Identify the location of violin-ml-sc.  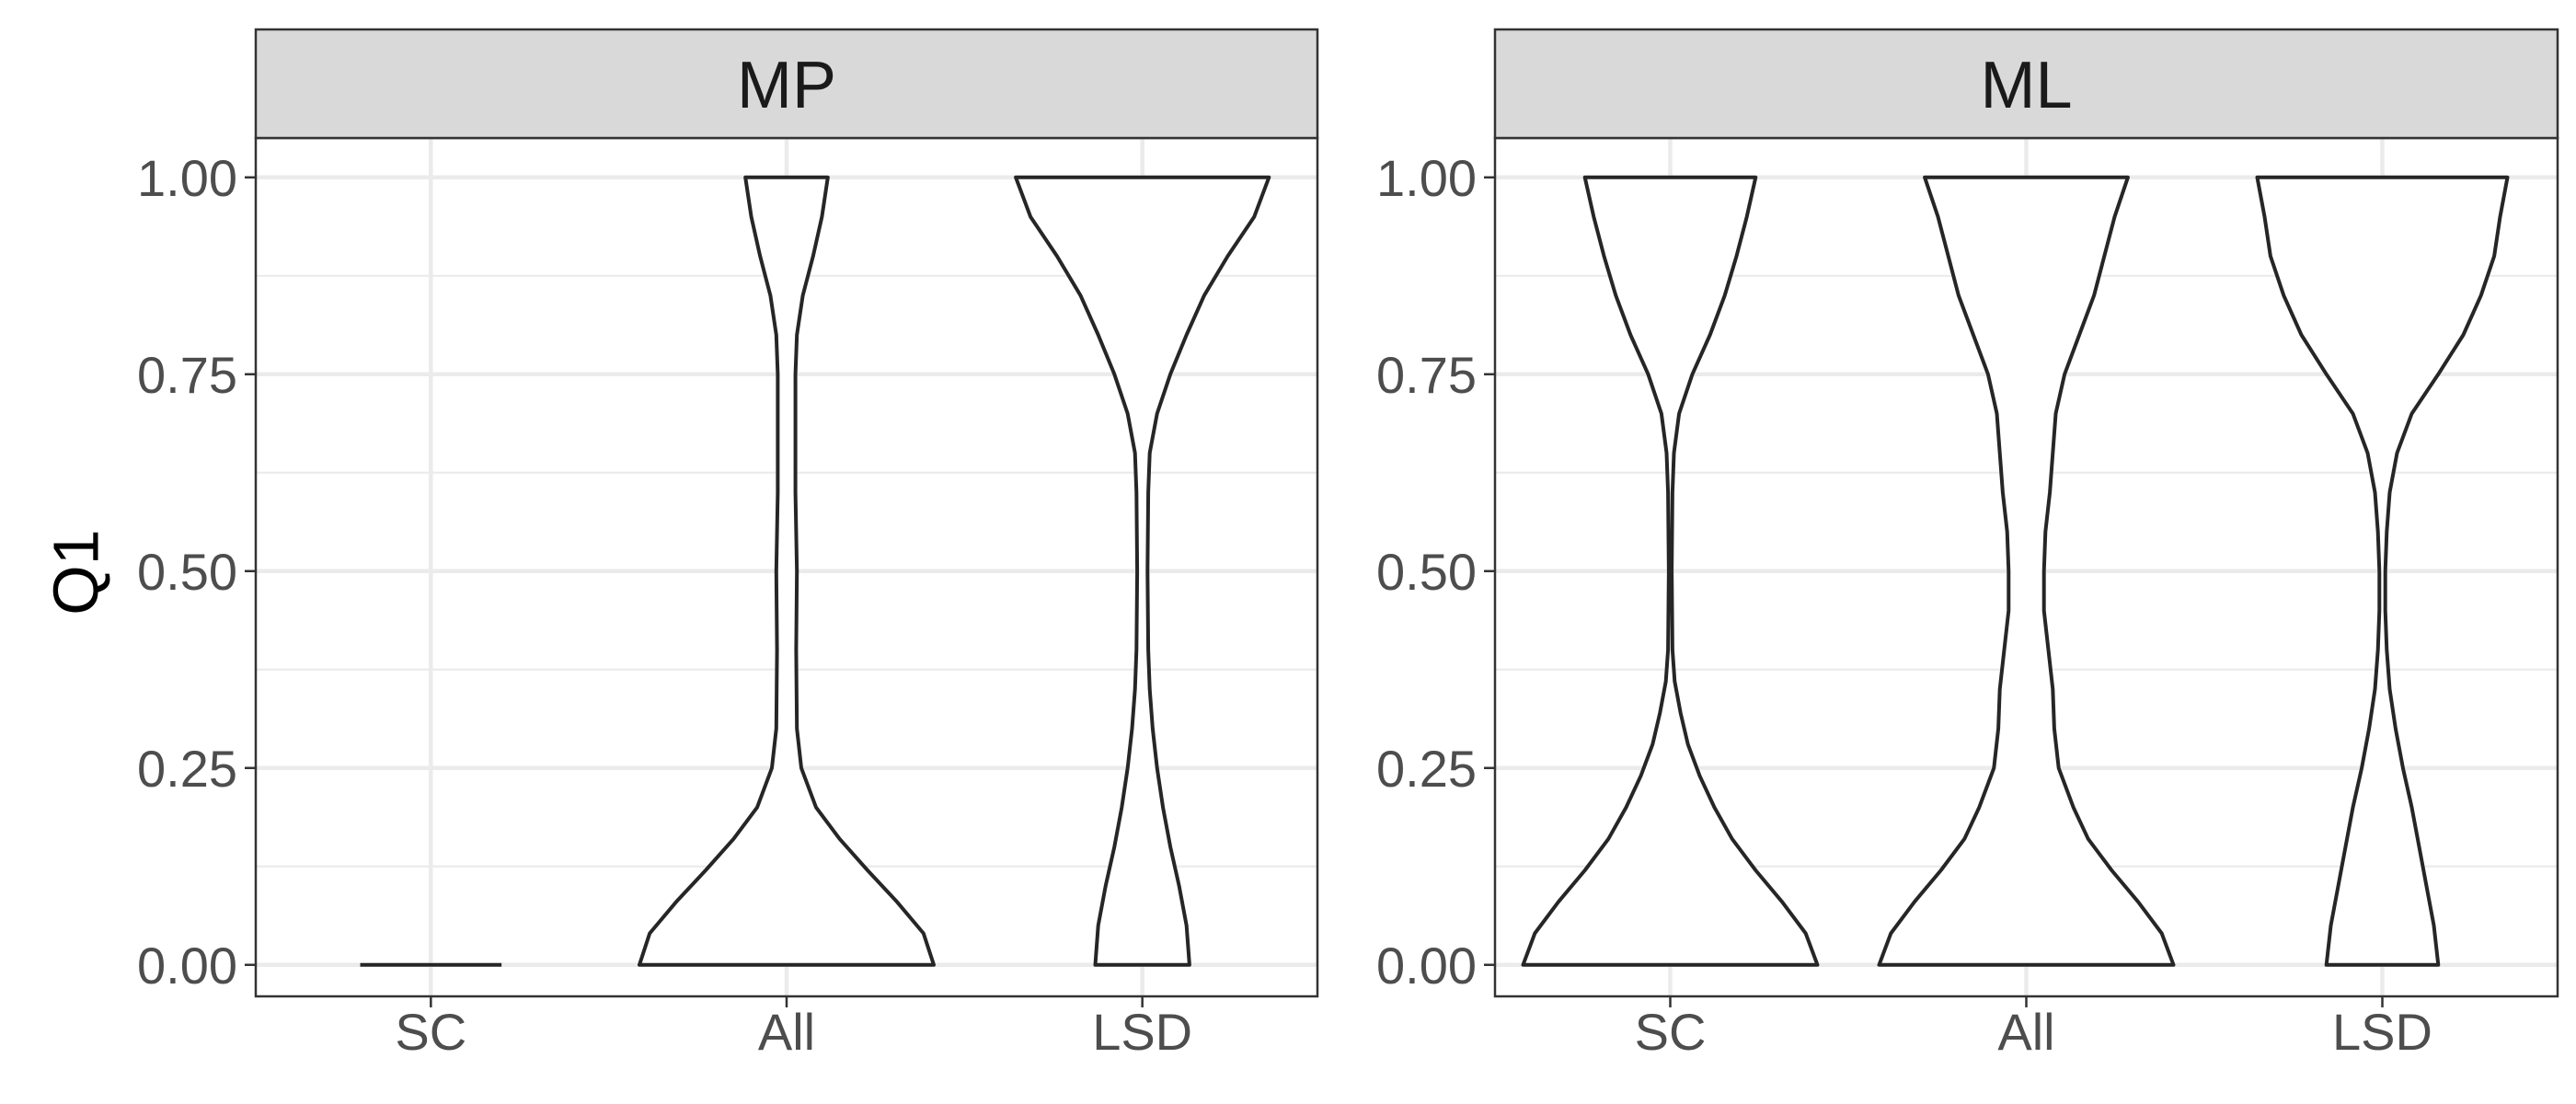
(1670, 571).